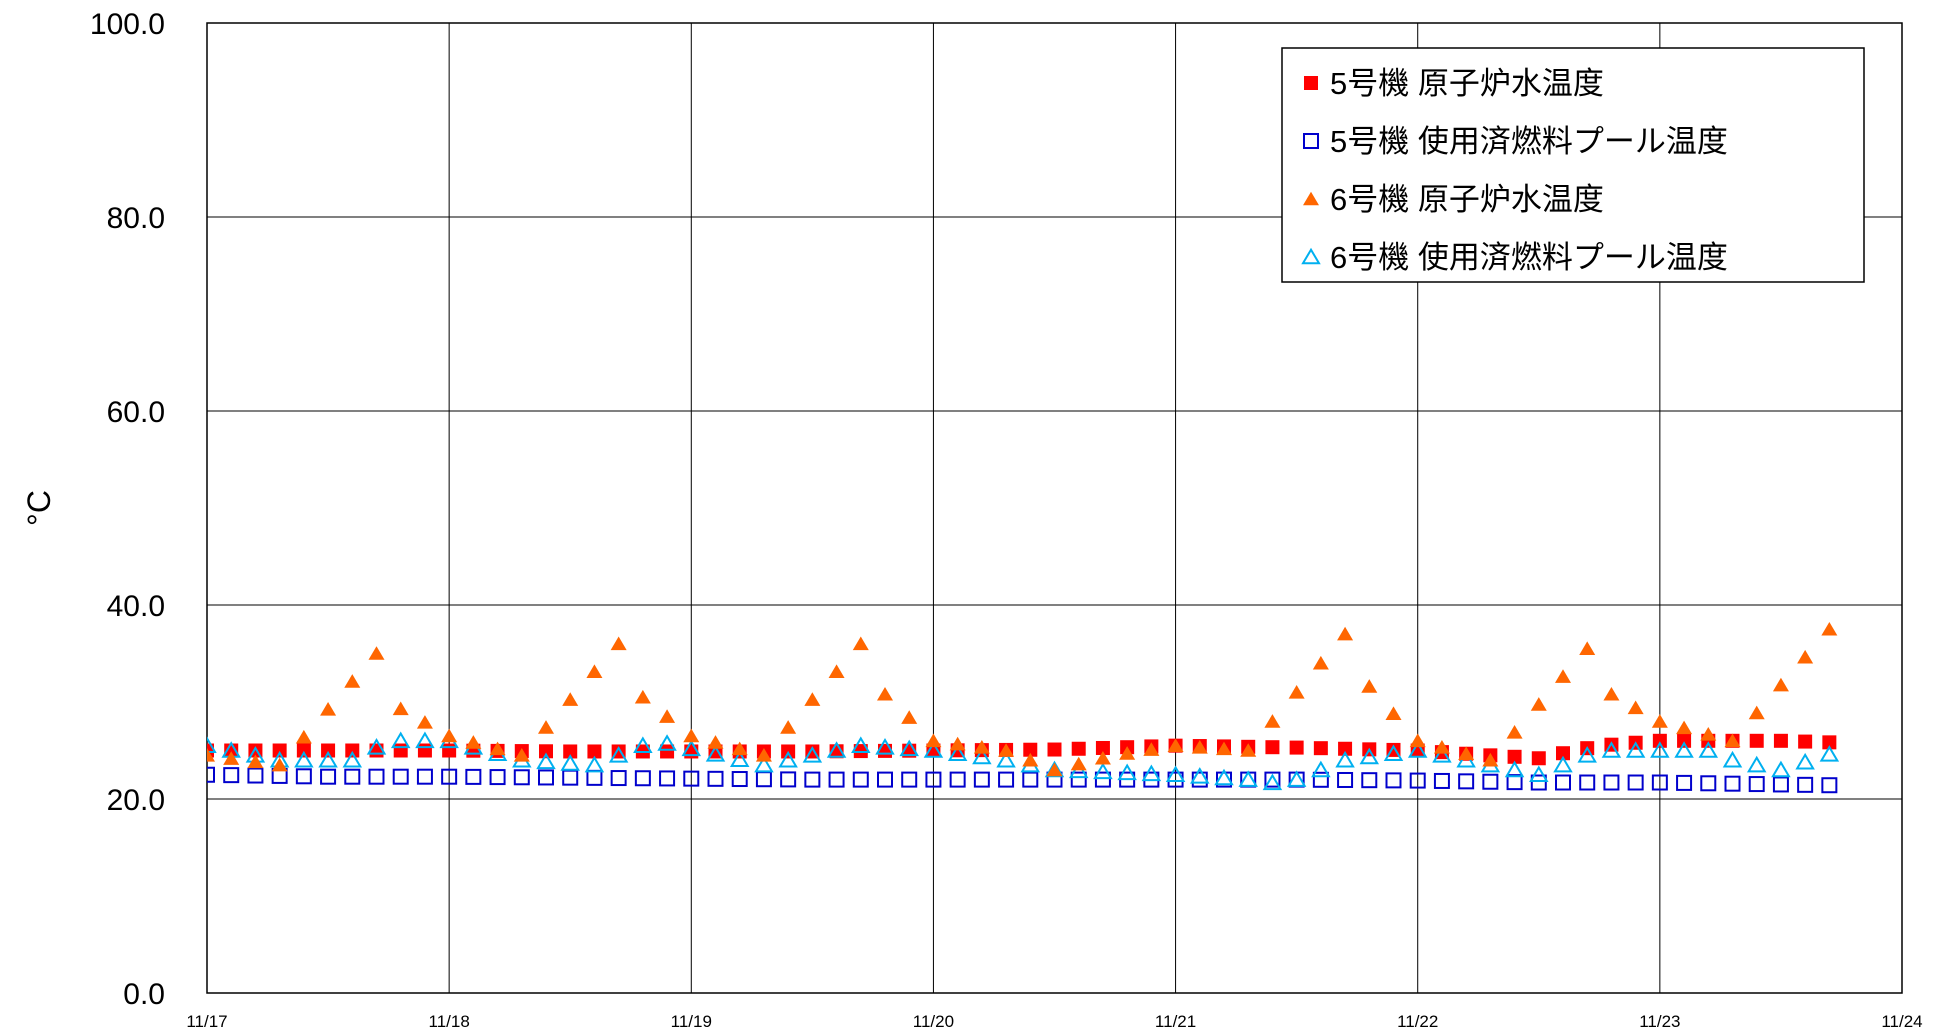 The height and width of the screenshot is (1034, 1950). Describe the element at coordinates (1054, 1021) in the screenshot. I see `x-axis-ticks: 11/17 11/18 11/19 11/20 11/21 11/22 11/23 11/24` at that location.